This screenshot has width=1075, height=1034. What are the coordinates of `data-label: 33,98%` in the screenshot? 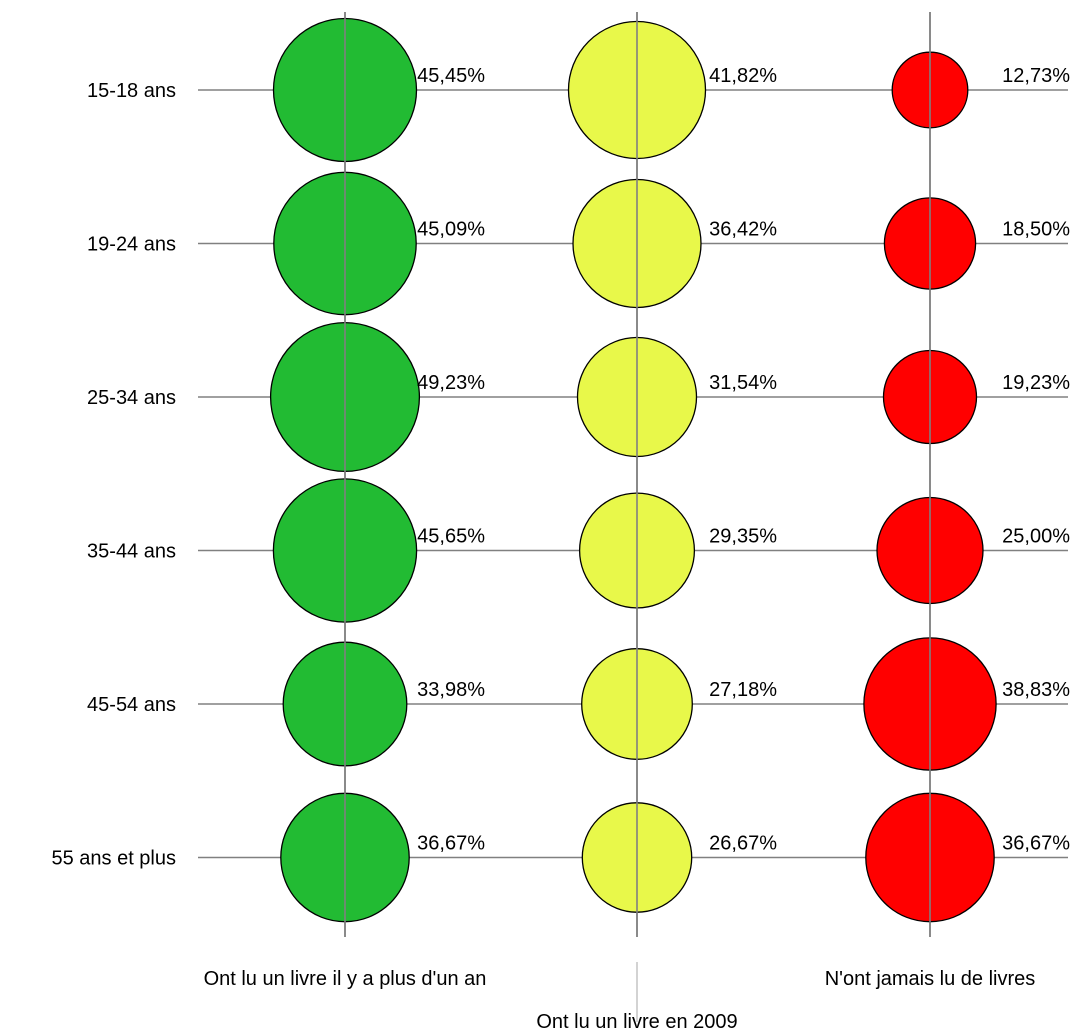 It's located at (451, 690).